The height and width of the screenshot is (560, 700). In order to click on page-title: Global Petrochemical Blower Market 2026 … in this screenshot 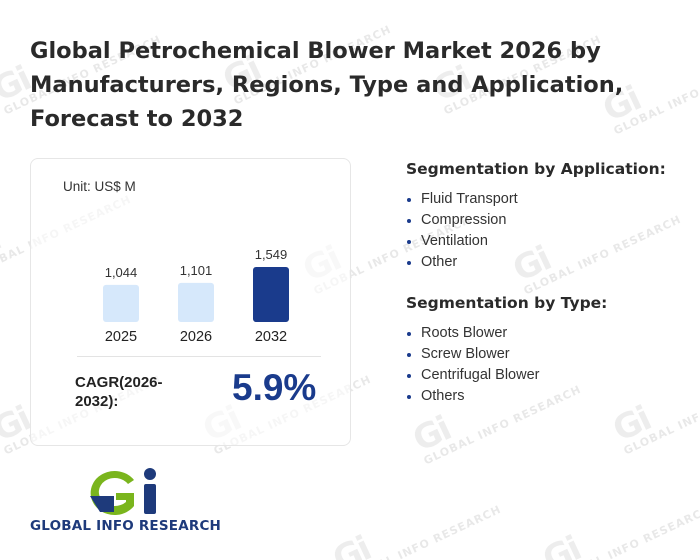, I will do `click(327, 85)`.